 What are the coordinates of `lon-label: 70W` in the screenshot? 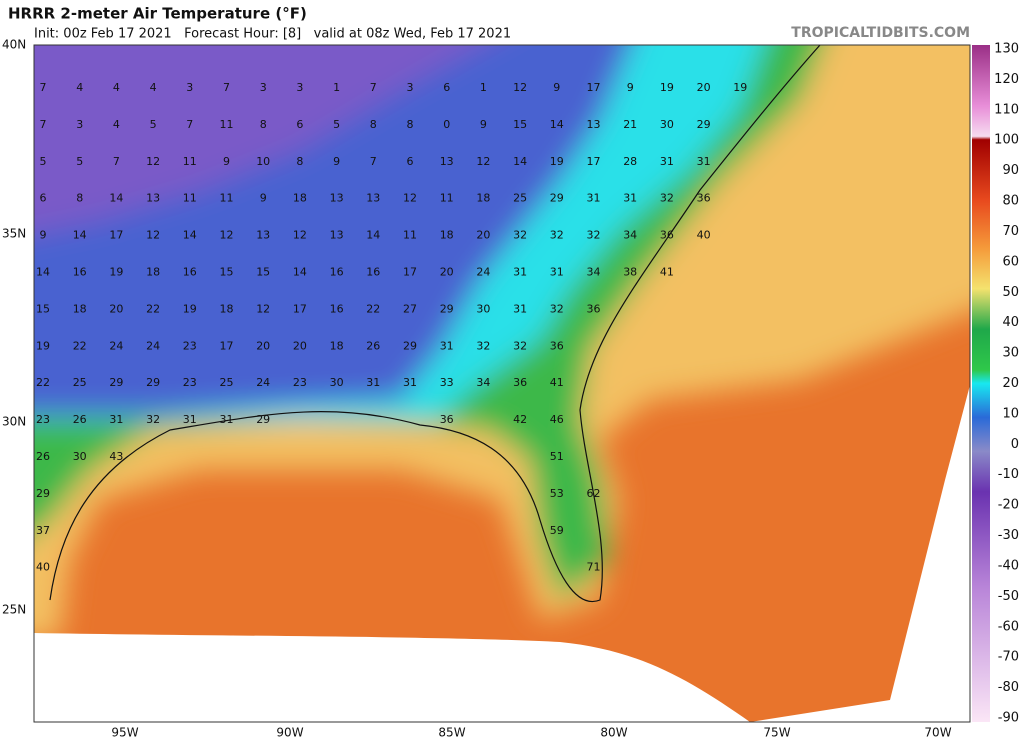 It's located at (937, 733).